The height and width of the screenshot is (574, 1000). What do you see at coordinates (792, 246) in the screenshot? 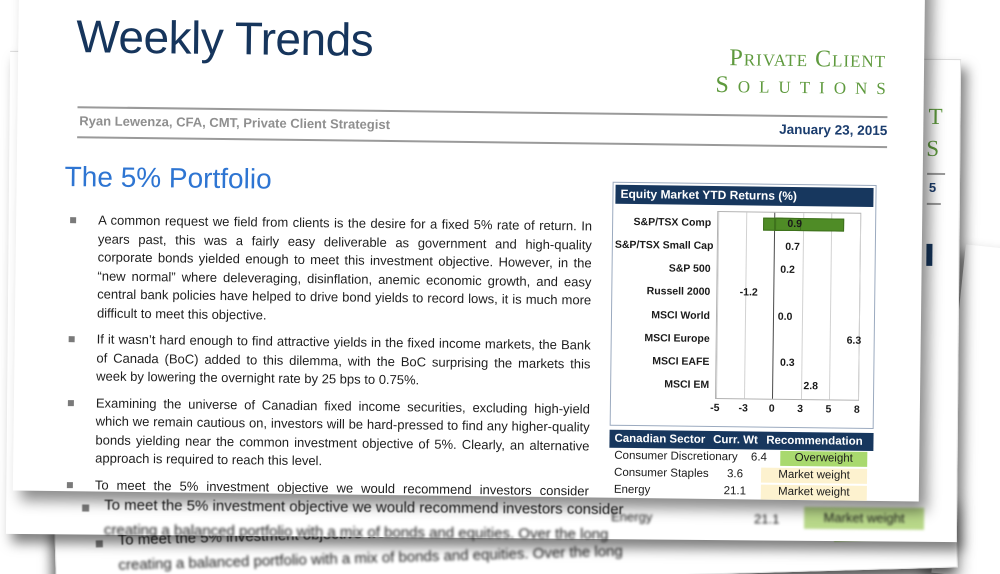
I see `bar-value-label: 0.7` at bounding box center [792, 246].